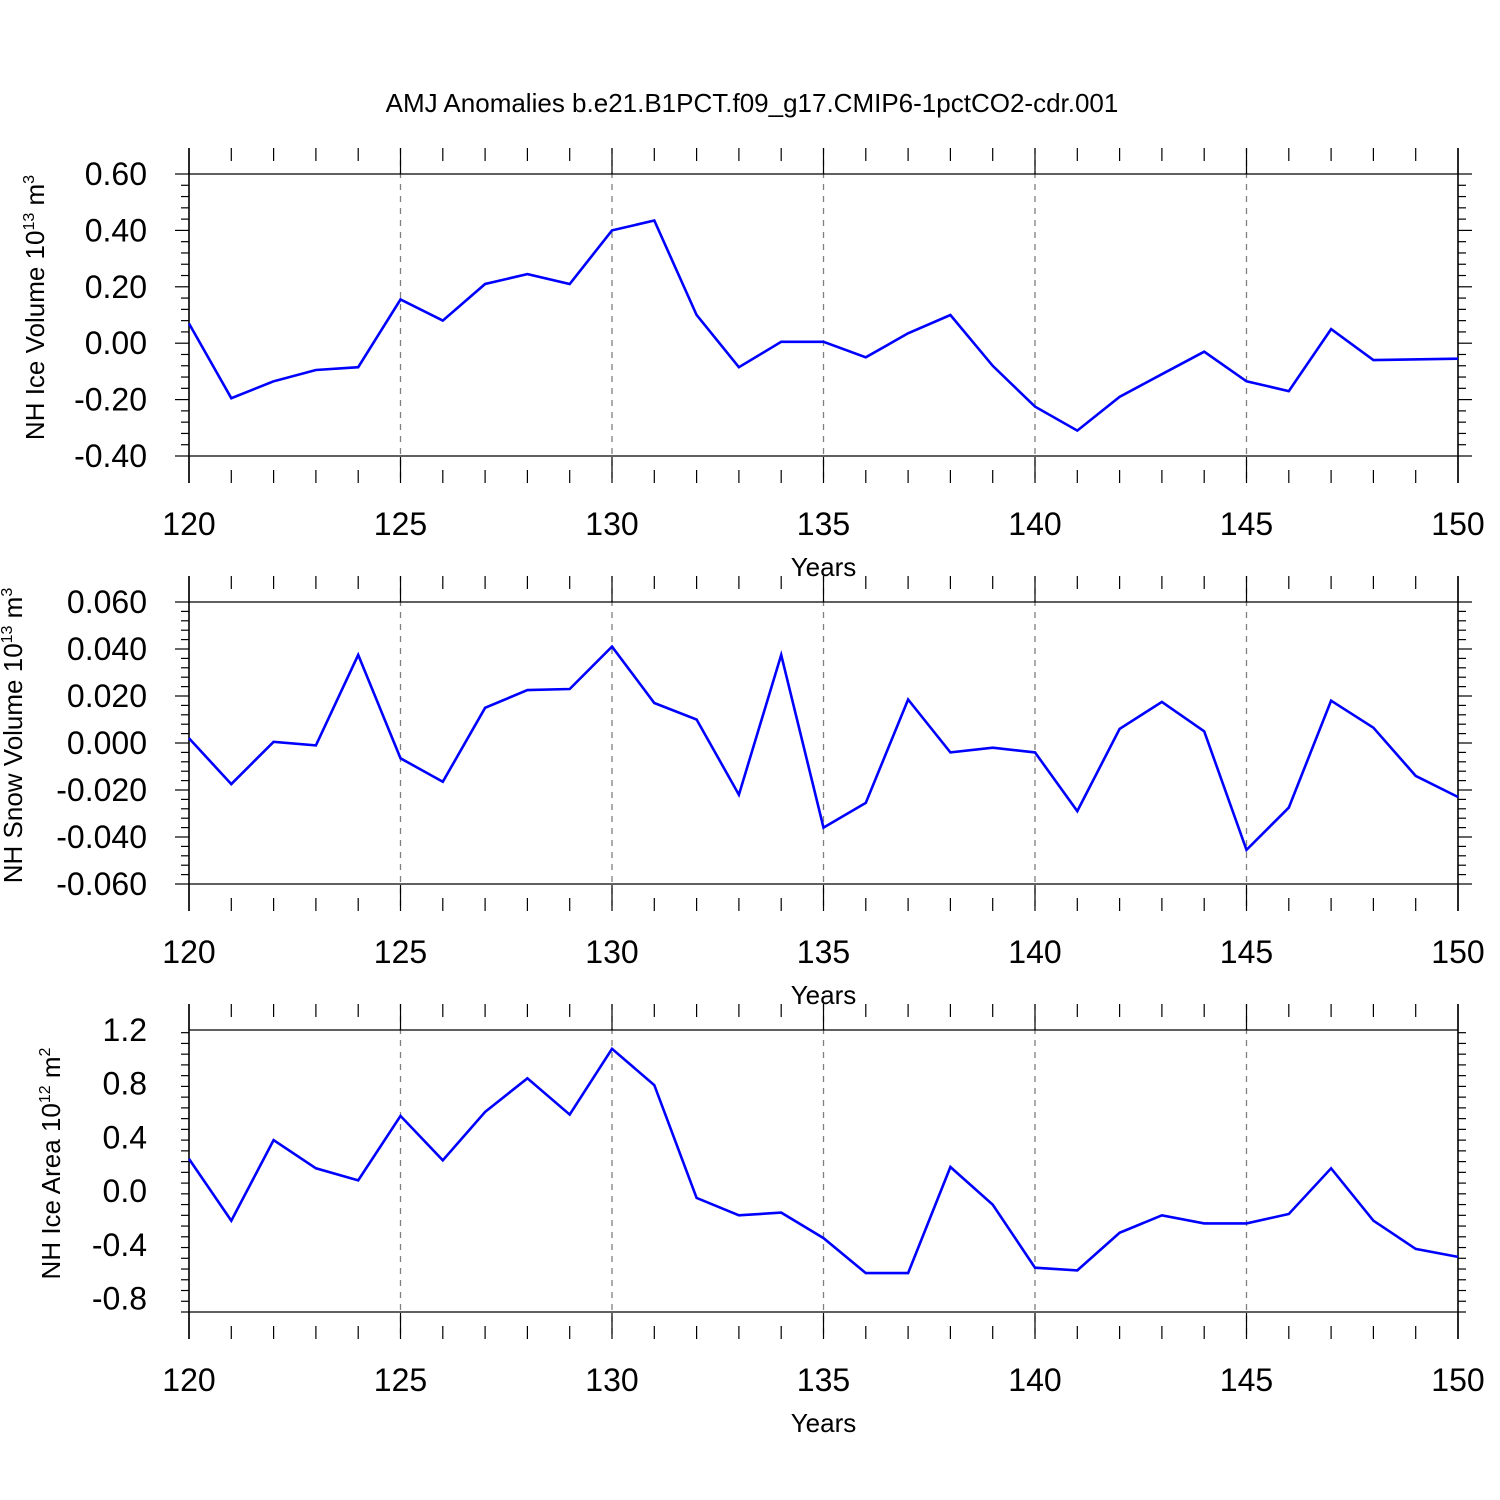  Describe the element at coordinates (101, 837) in the screenshot. I see `y-tick-label: -0.040` at that location.